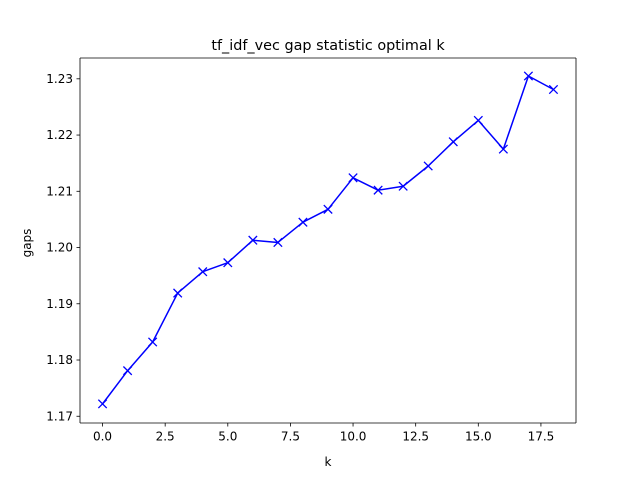 This screenshot has height=480, width=640. I want to click on x-tick-label: 7.5, so click(290, 437).